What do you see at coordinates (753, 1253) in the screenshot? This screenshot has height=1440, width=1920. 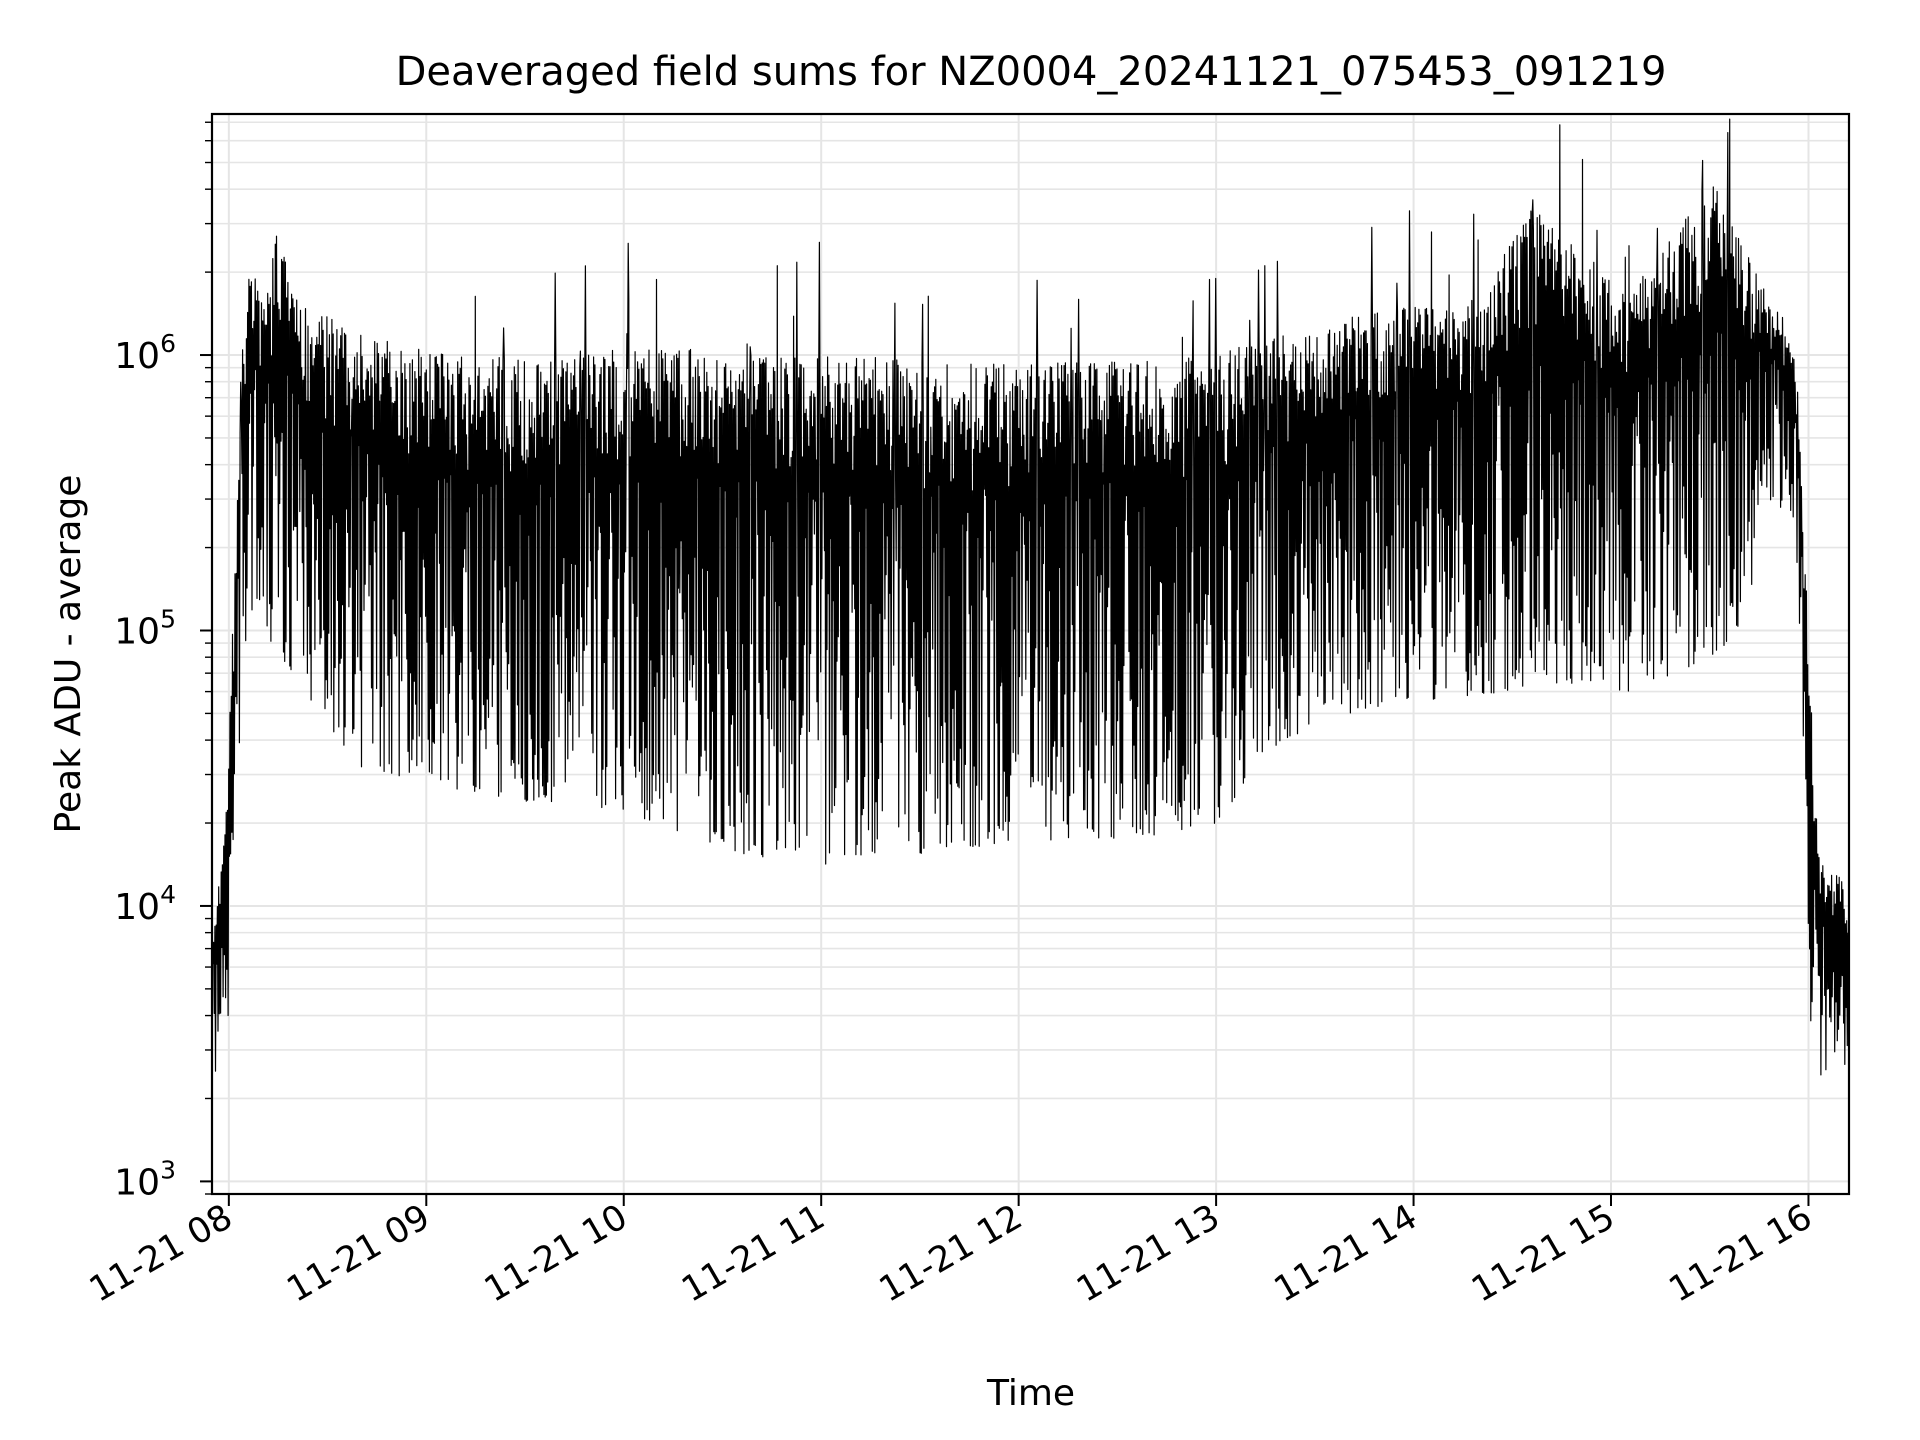 I see `x-tick-label: 11-21 11` at bounding box center [753, 1253].